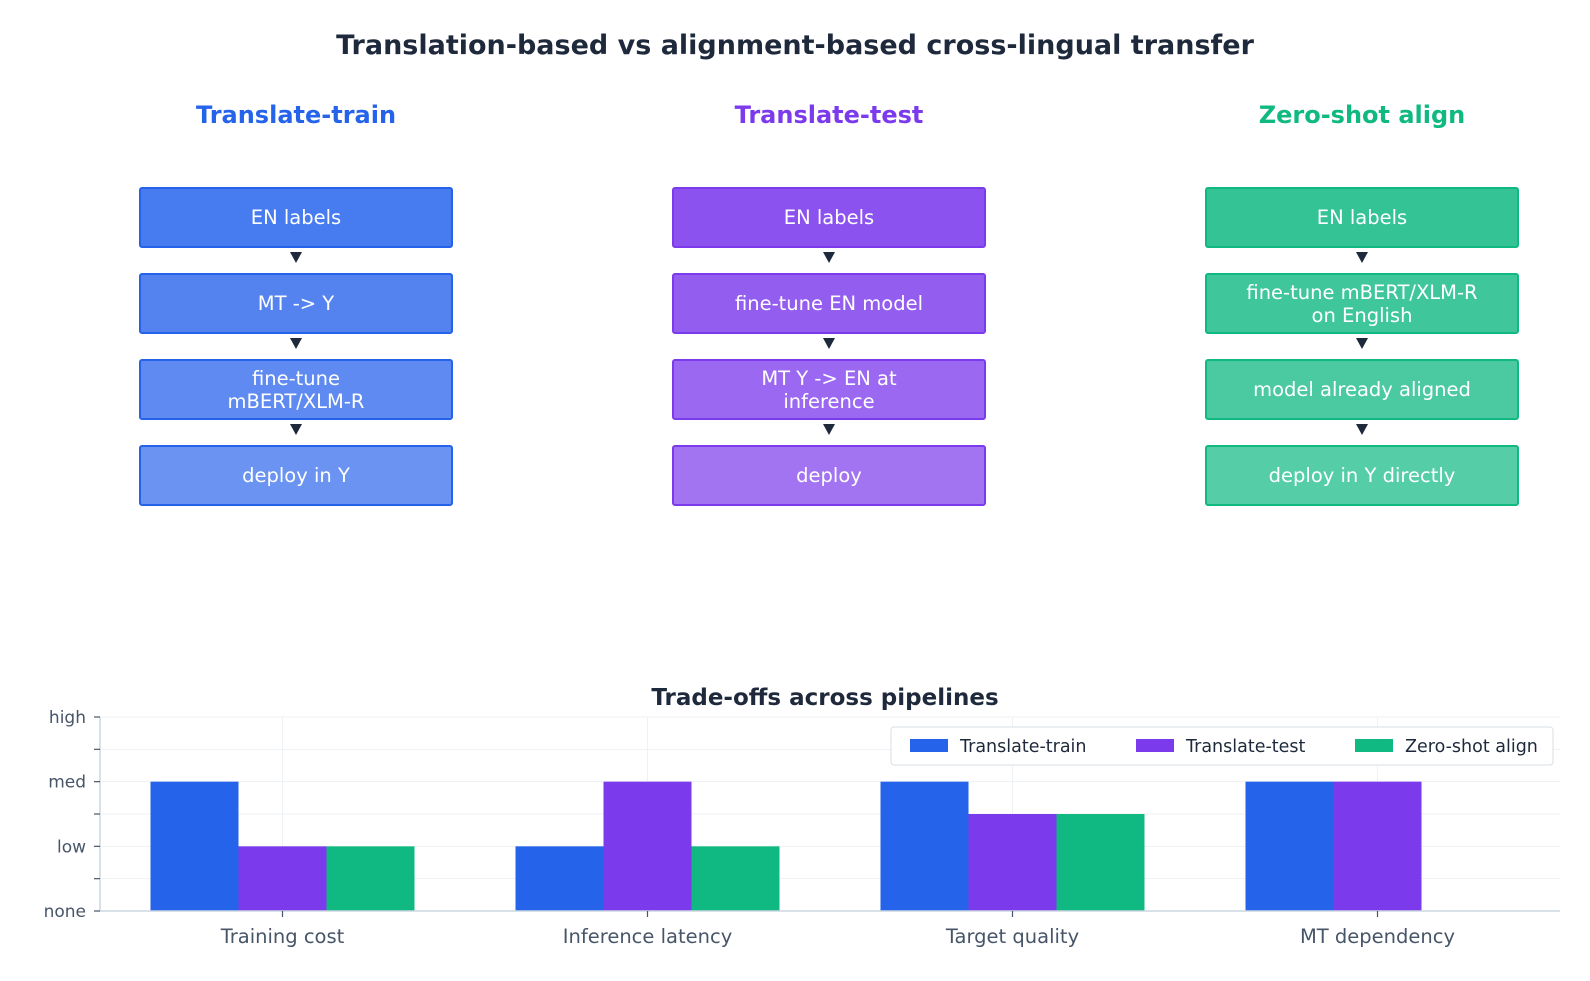 The image size is (1590, 981). What do you see at coordinates (296, 389) in the screenshot?
I see `pipeline-step: fine-tune mBERT/XLM-R` at bounding box center [296, 389].